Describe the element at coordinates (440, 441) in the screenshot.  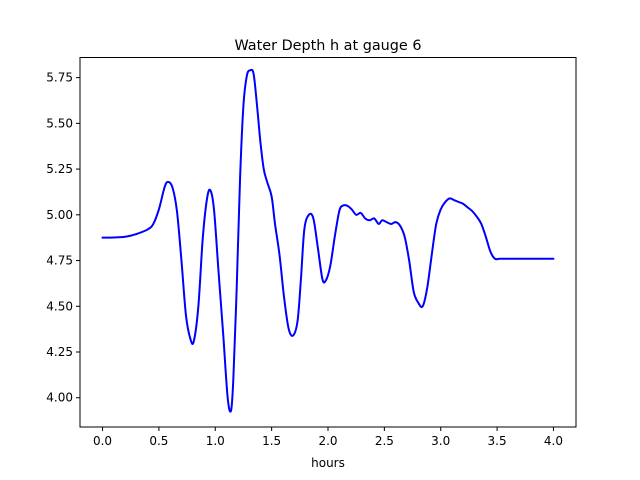
I see `x-tick-label: 3.0` at that location.